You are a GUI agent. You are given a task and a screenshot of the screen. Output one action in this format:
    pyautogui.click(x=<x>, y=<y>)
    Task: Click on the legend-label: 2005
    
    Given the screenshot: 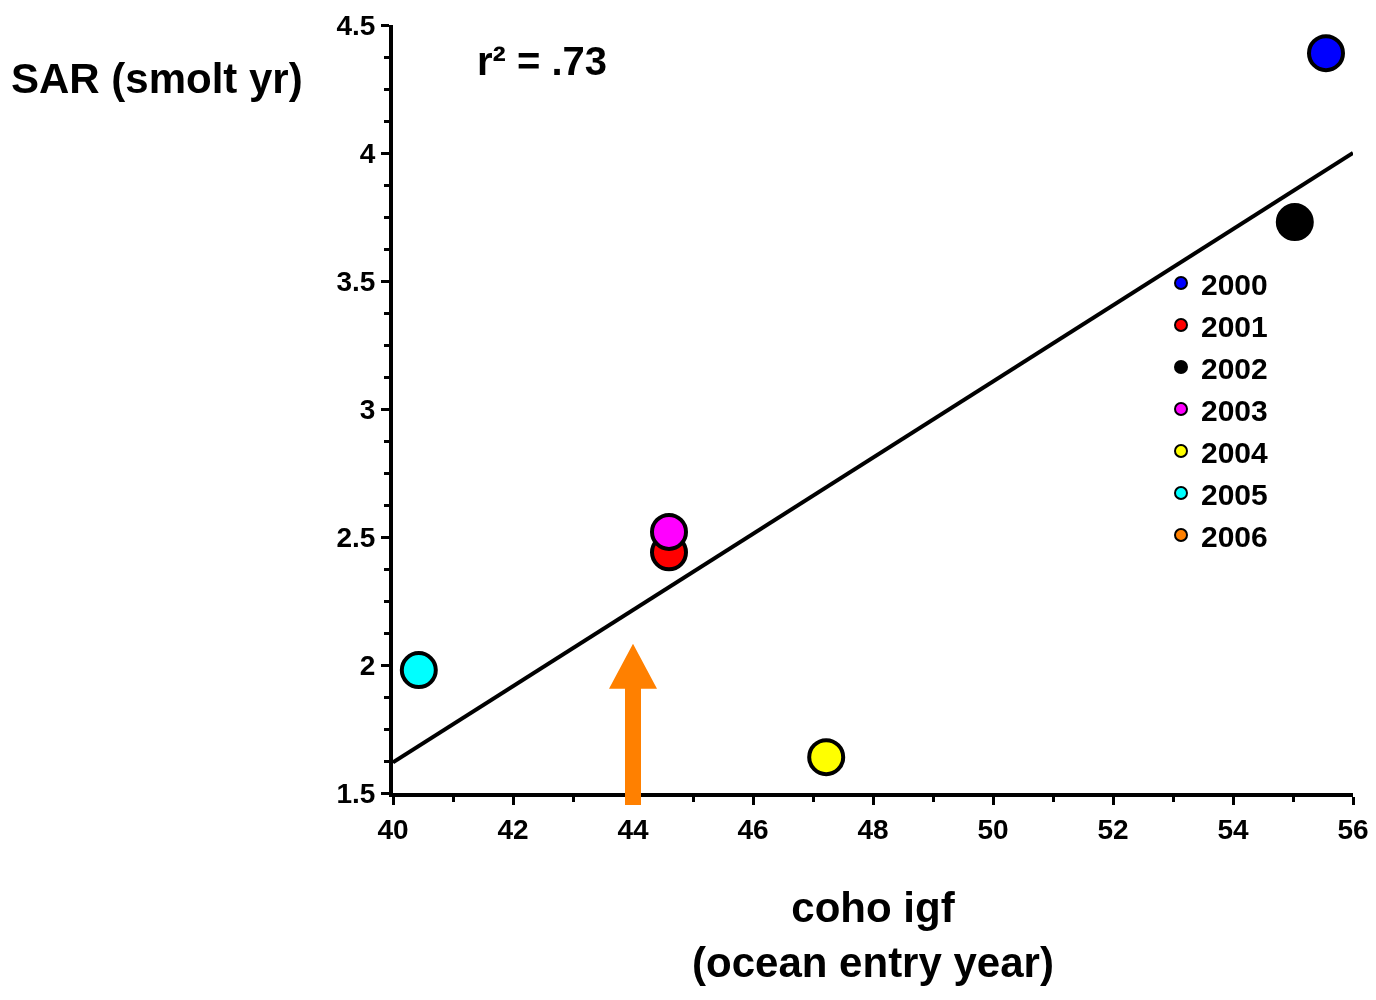 What is the action you would take?
    pyautogui.click(x=1234, y=494)
    